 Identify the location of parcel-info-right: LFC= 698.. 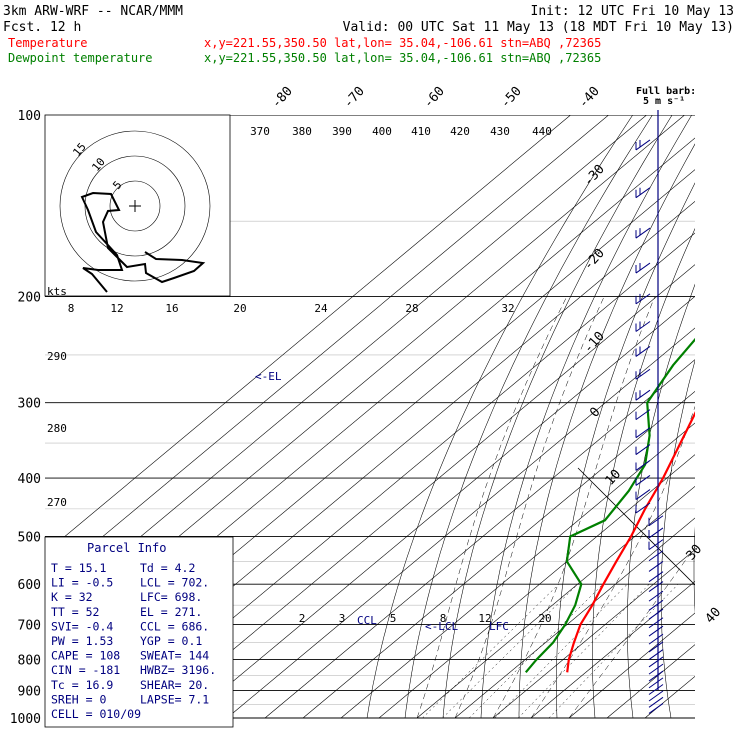
(171, 597).